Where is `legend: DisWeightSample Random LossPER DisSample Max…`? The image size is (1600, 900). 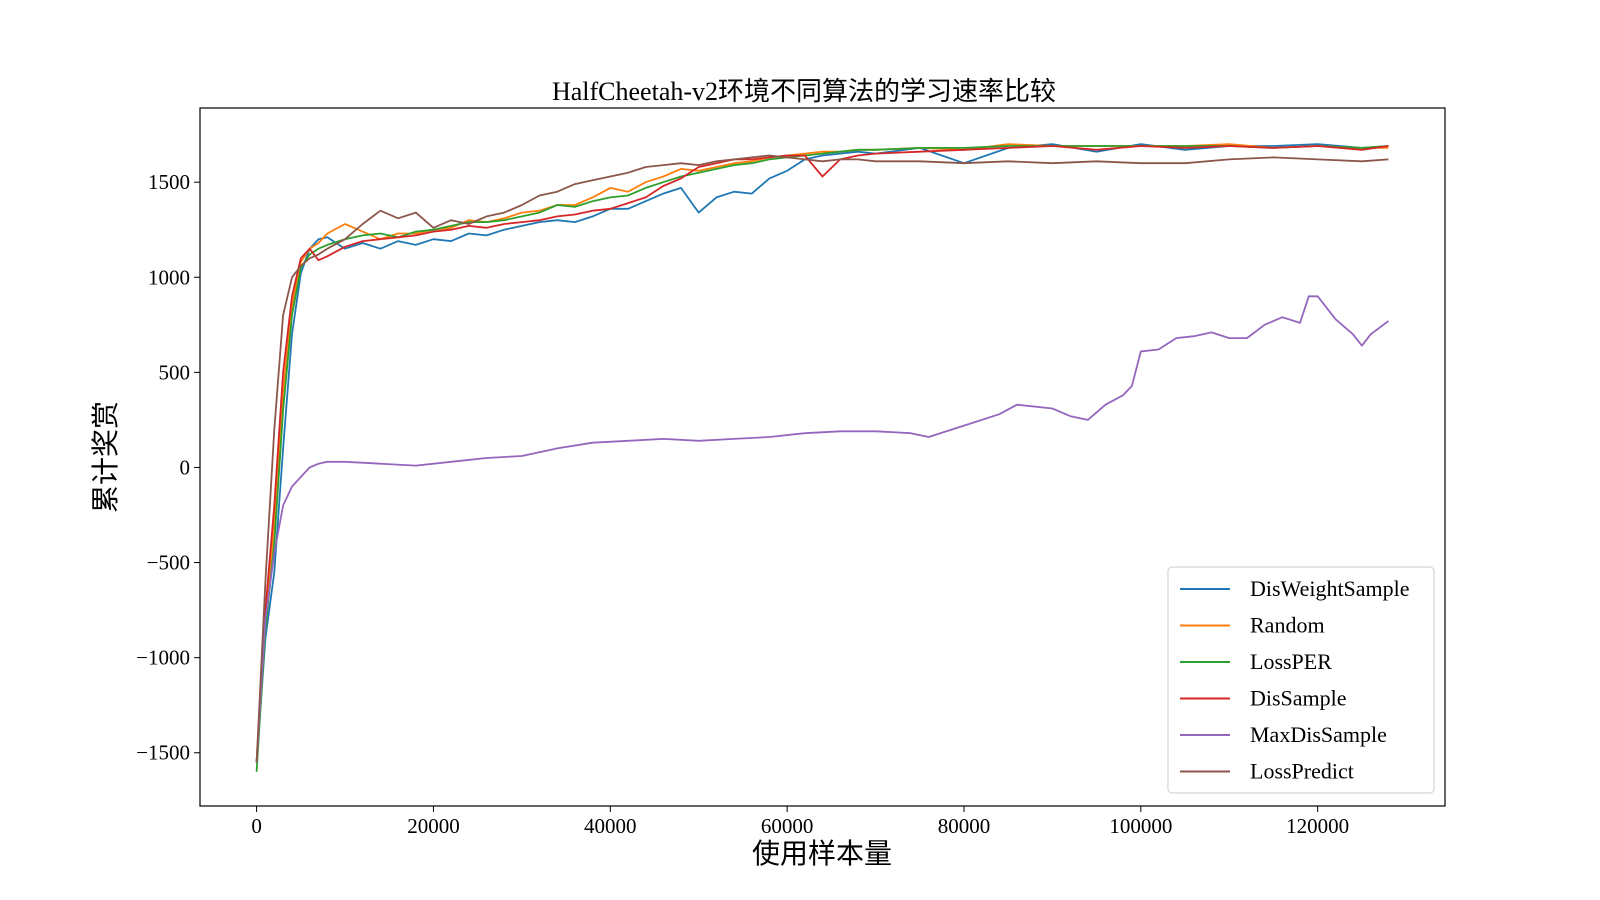 legend: DisWeightSample Random LossPER DisSample Max… is located at coordinates (1301, 680).